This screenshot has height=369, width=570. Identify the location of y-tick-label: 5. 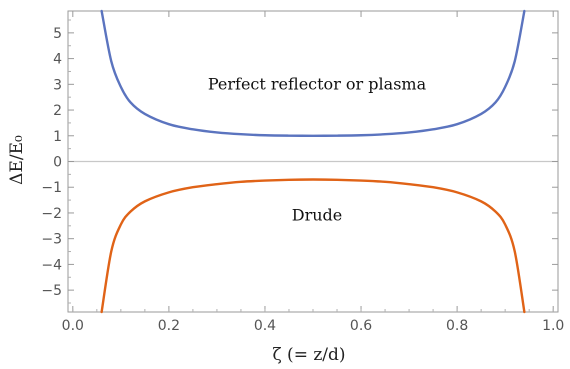
(57, 34).